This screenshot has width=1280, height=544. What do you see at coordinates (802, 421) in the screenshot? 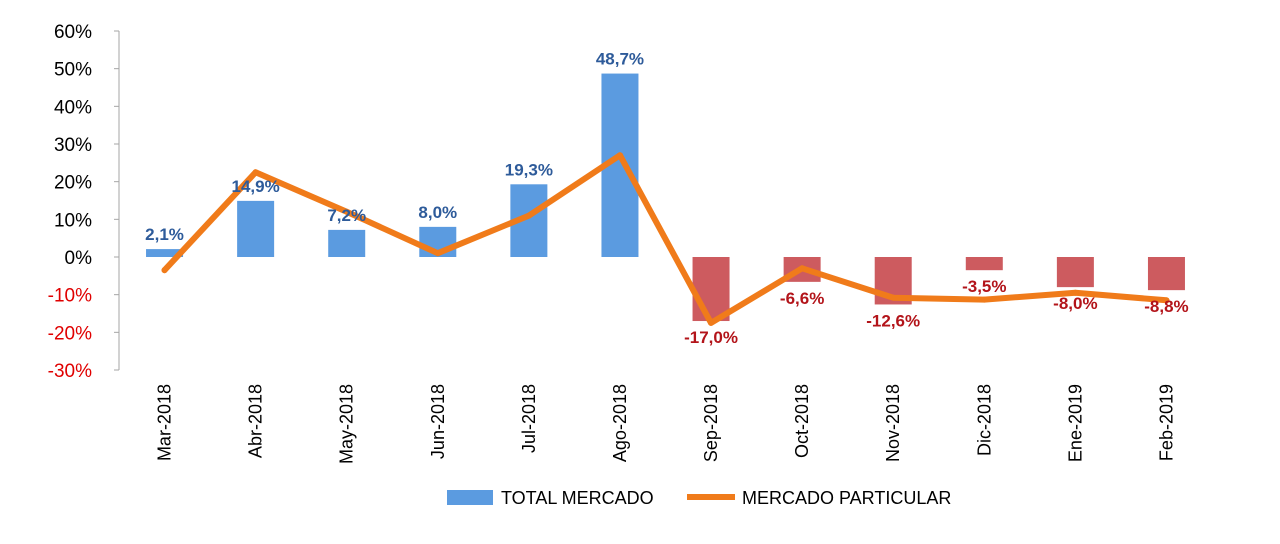
I see `x-tick-label: Oct-2018` at bounding box center [802, 421].